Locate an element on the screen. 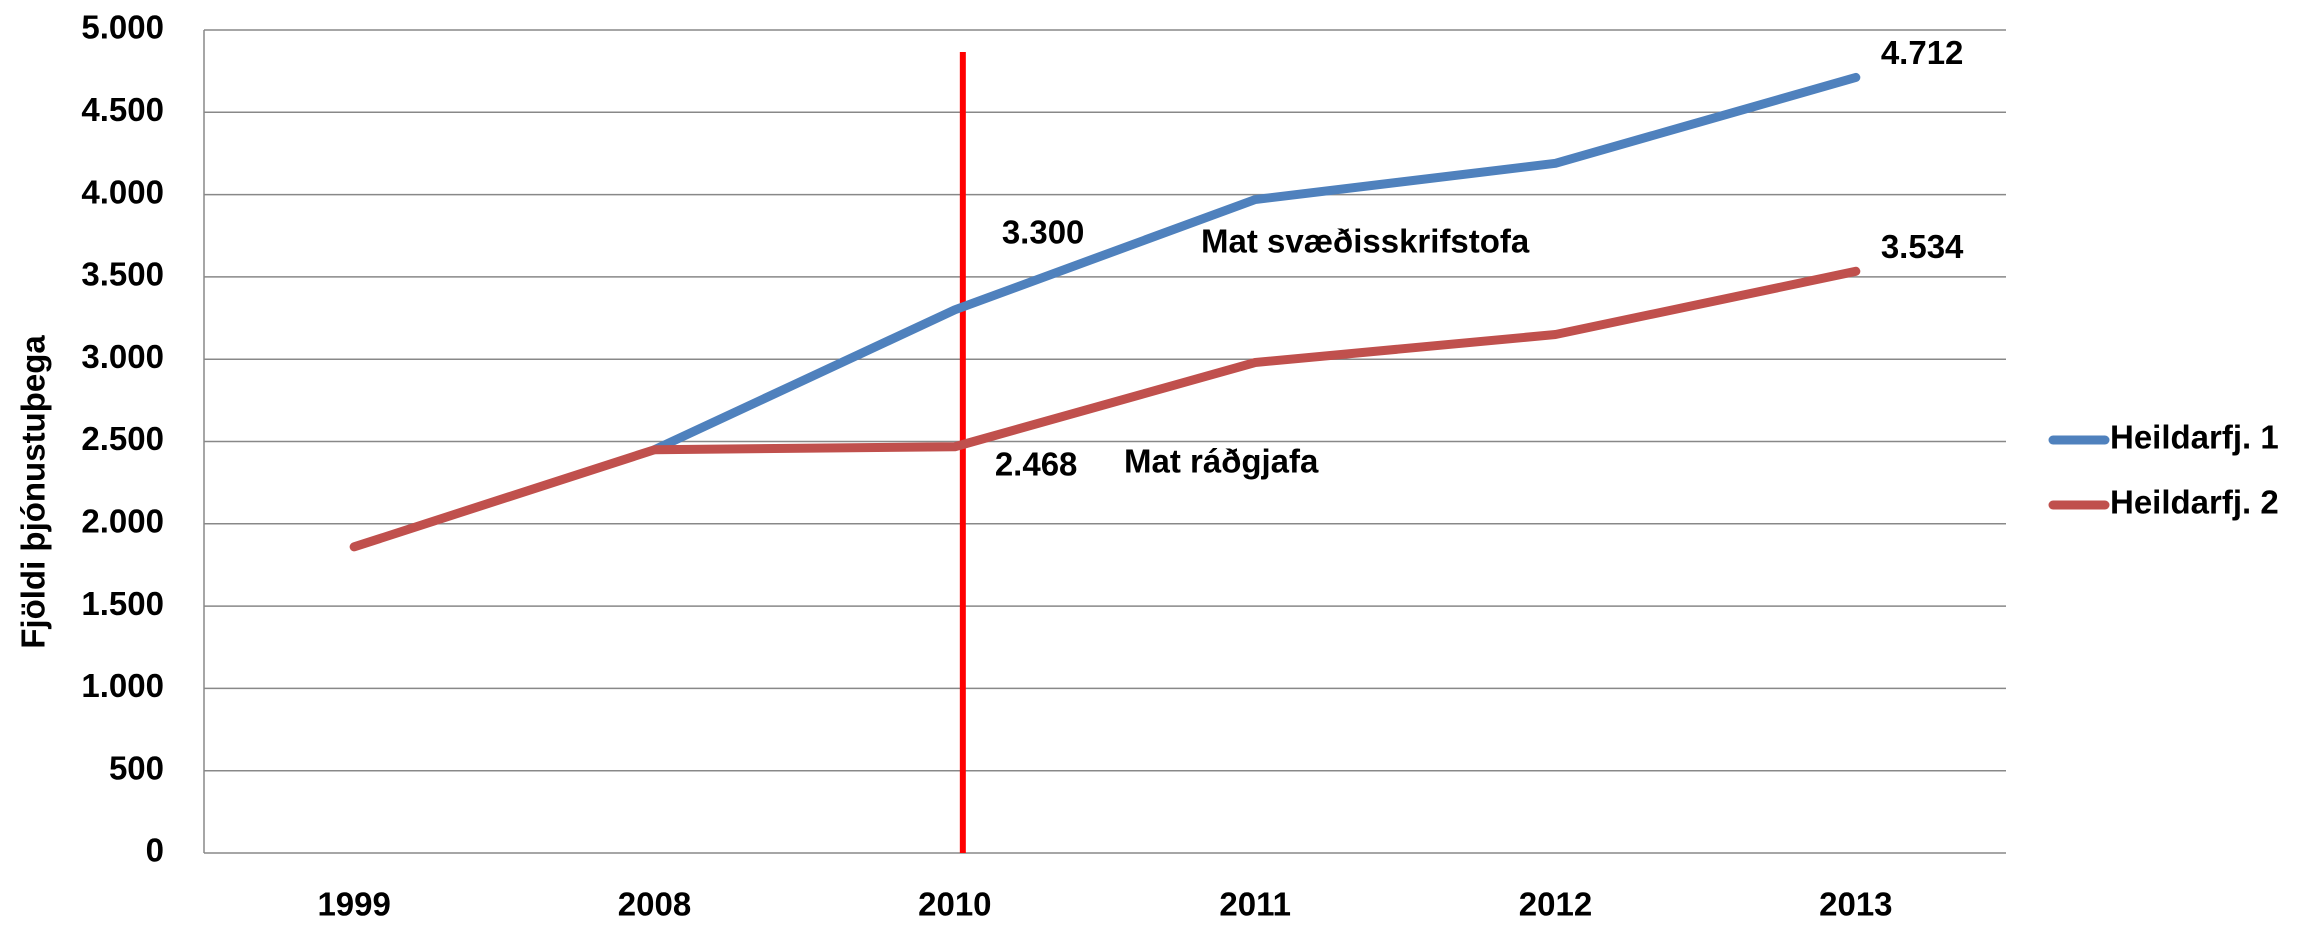 Image resolution: width=2313 pixels, height=926 pixels. y-tick-label: 4.500 is located at coordinates (122, 109).